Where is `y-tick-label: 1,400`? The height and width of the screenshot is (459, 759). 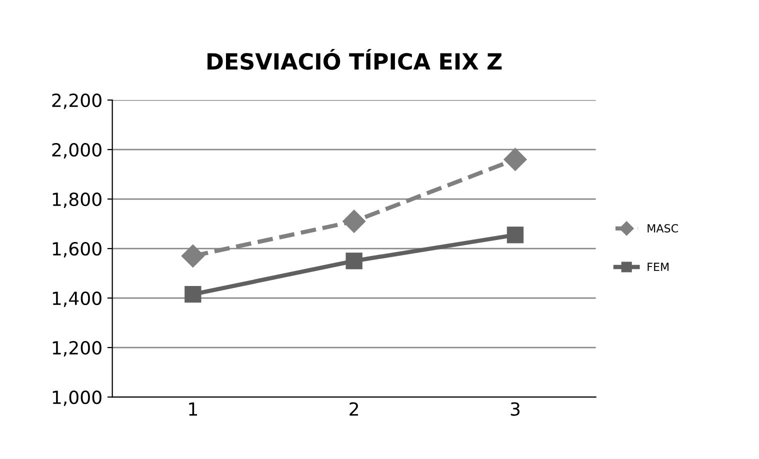
y-tick-label: 1,400 is located at coordinates (77, 300).